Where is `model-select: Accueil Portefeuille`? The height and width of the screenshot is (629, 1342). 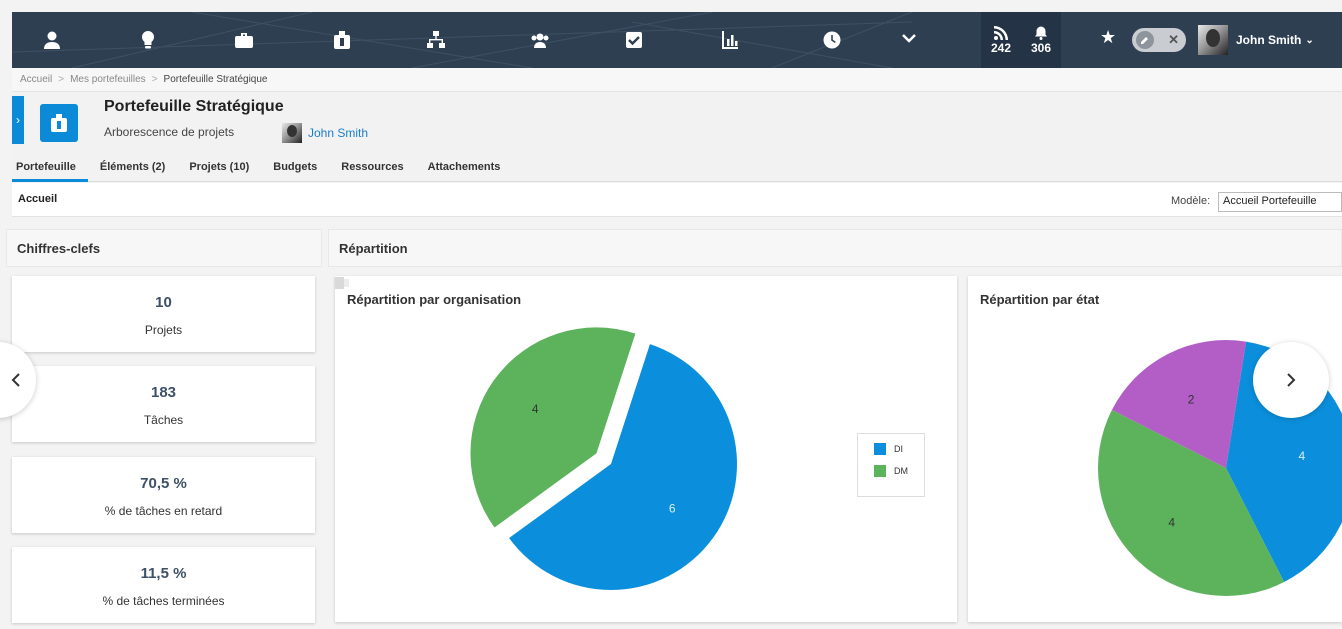
model-select: Accueil Portefeuille is located at coordinates (1280, 202).